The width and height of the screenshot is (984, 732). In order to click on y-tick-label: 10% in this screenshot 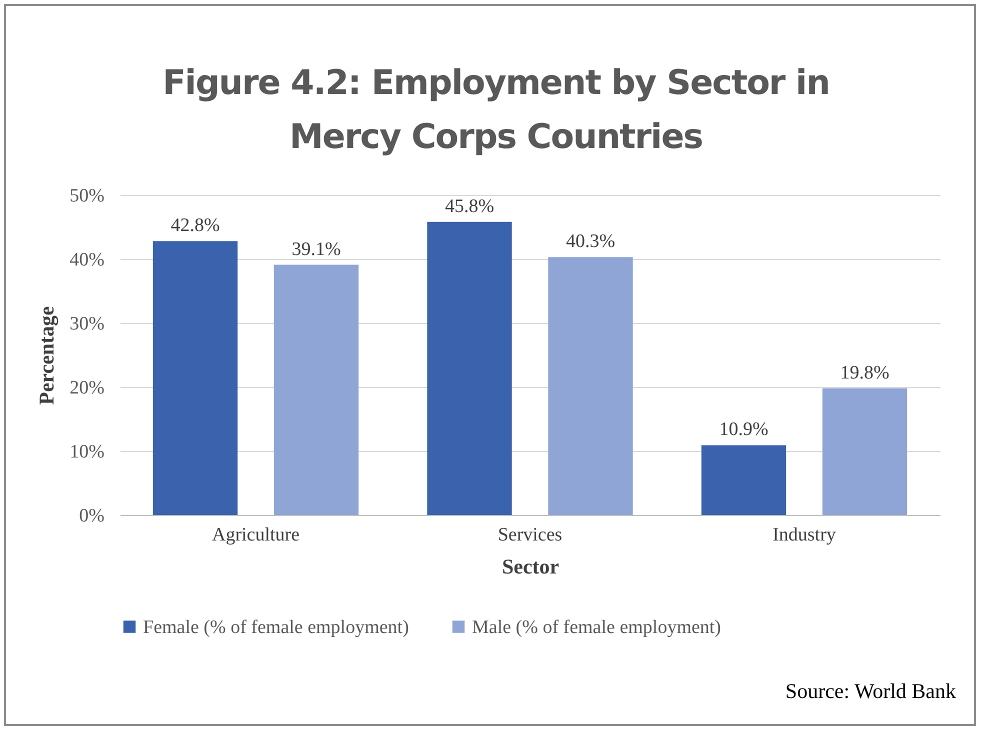, I will do `click(87, 452)`.